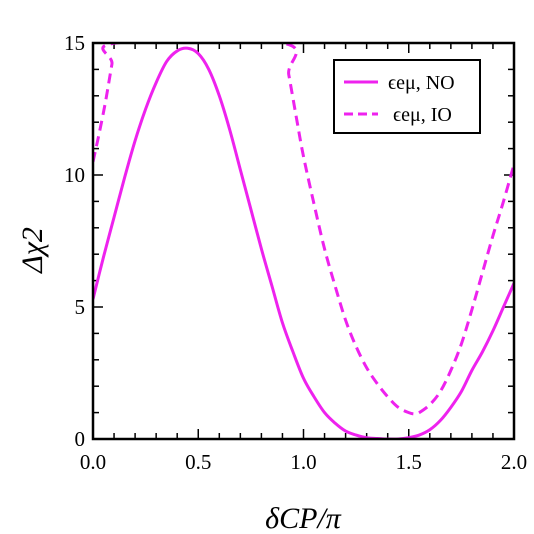  What do you see at coordinates (198, 462) in the screenshot?
I see `x-tick-label: 0.5` at bounding box center [198, 462].